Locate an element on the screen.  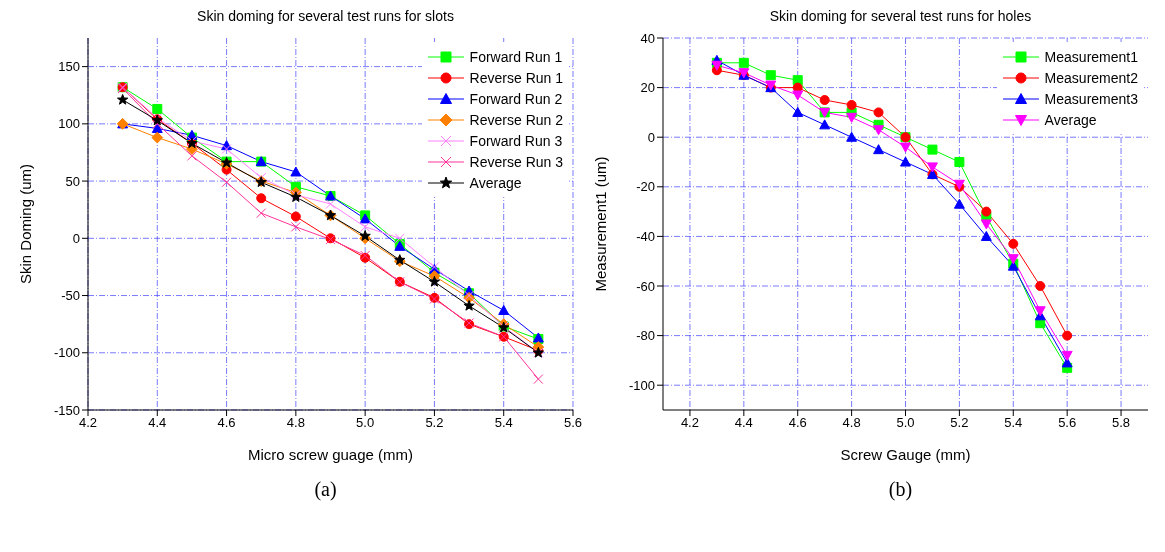
y-tick-label: 100 is located at coordinates (69, 124).